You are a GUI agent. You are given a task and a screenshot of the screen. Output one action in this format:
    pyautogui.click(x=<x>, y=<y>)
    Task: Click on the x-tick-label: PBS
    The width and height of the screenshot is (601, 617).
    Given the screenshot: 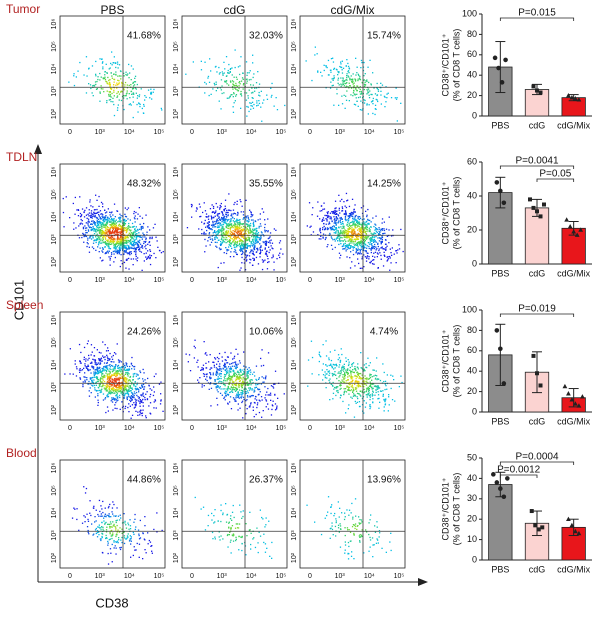 What is the action you would take?
    pyautogui.click(x=500, y=569)
    